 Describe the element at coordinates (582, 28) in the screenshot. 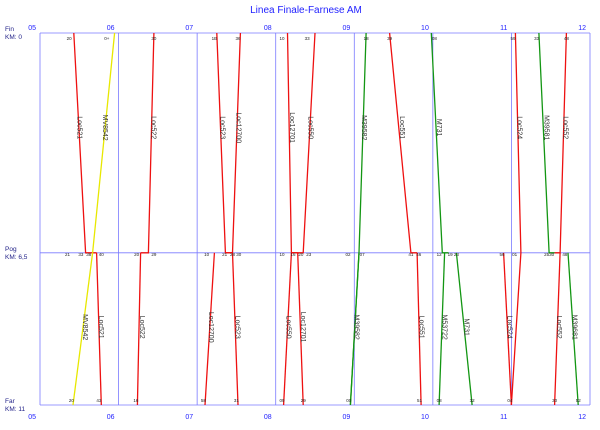

I see `hour-tick-top: 12` at that location.